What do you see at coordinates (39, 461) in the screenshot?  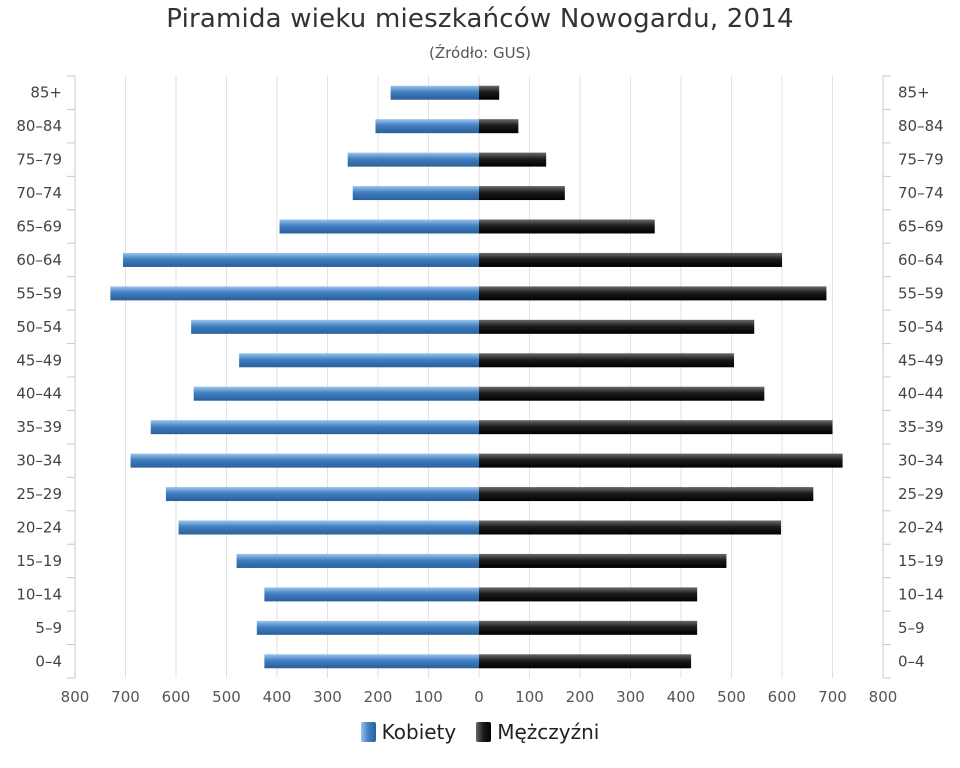 I see `category-label-left-6: 30–34` at bounding box center [39, 461].